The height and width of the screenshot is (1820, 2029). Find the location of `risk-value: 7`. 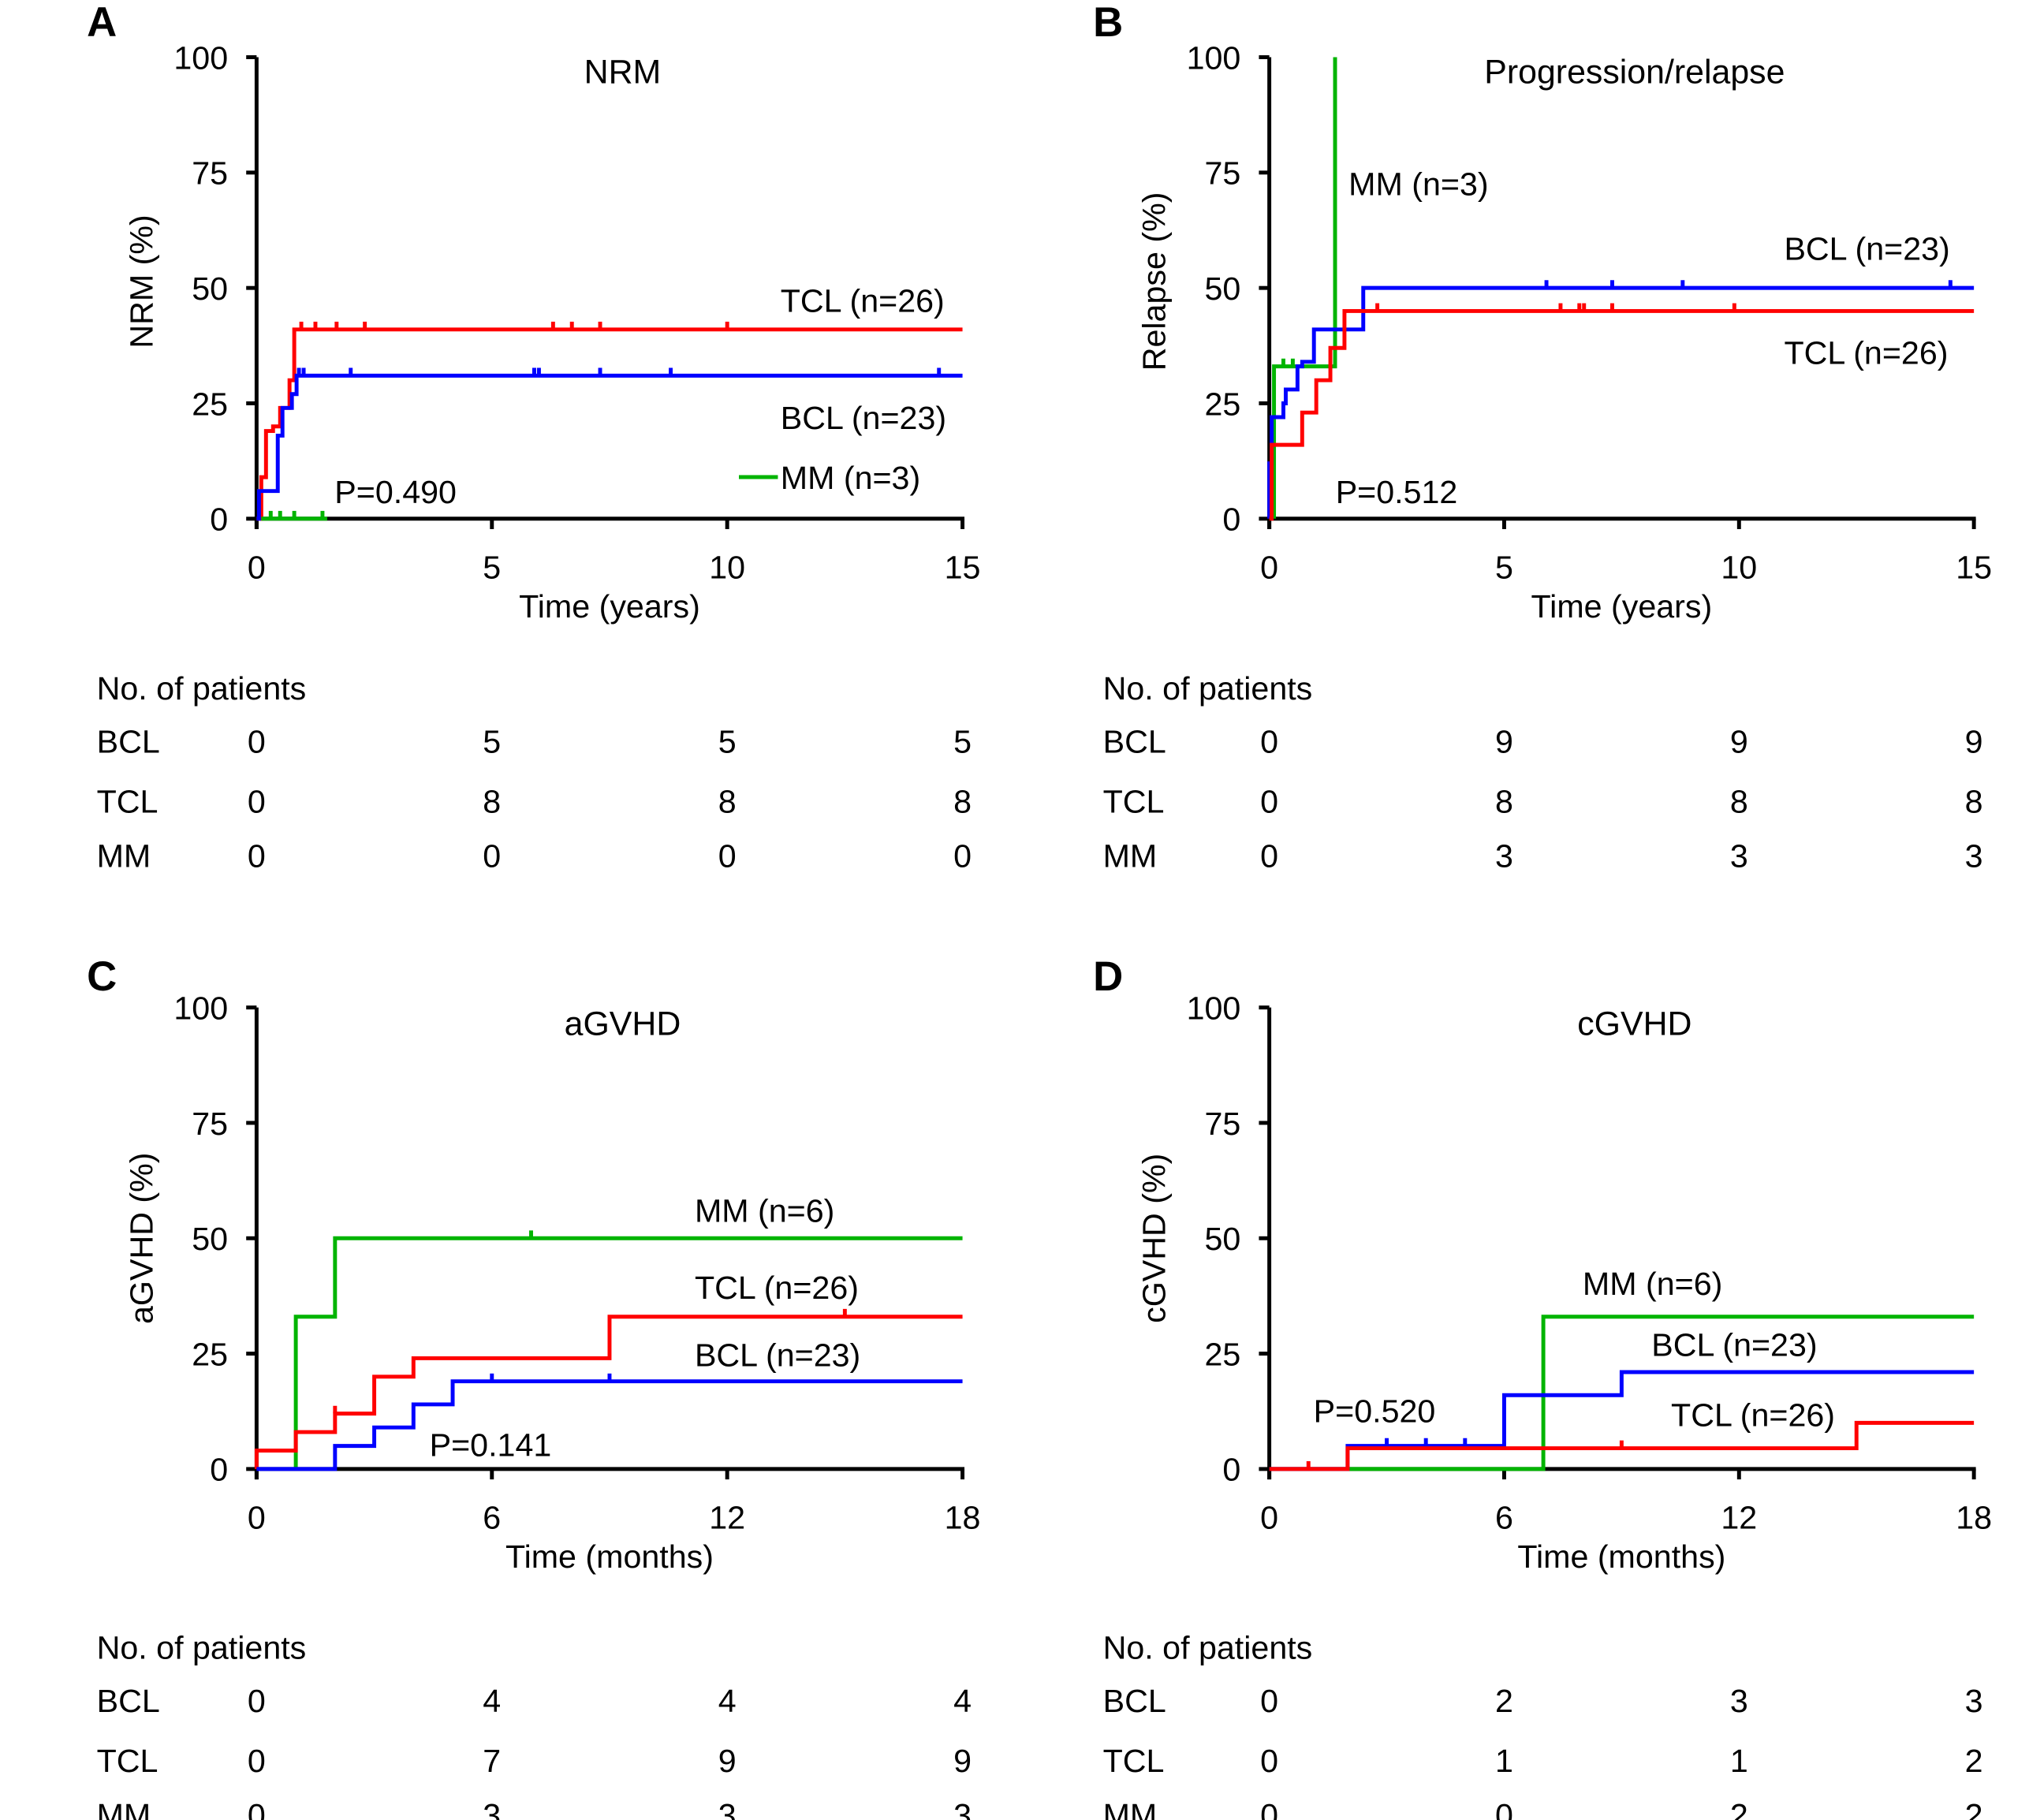

risk-value: 7 is located at coordinates (492, 1761).